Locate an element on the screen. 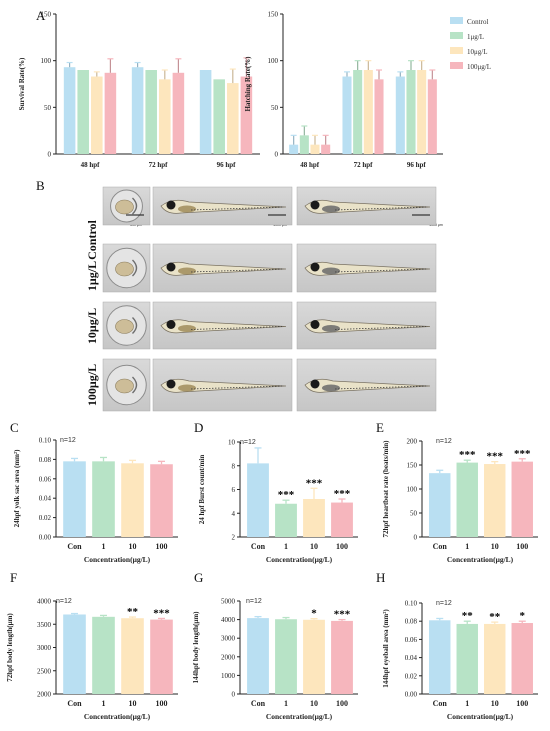 Image resolution: width=550 pixels, height=731 pixels. panel-label-b: B is located at coordinates (40, 185).